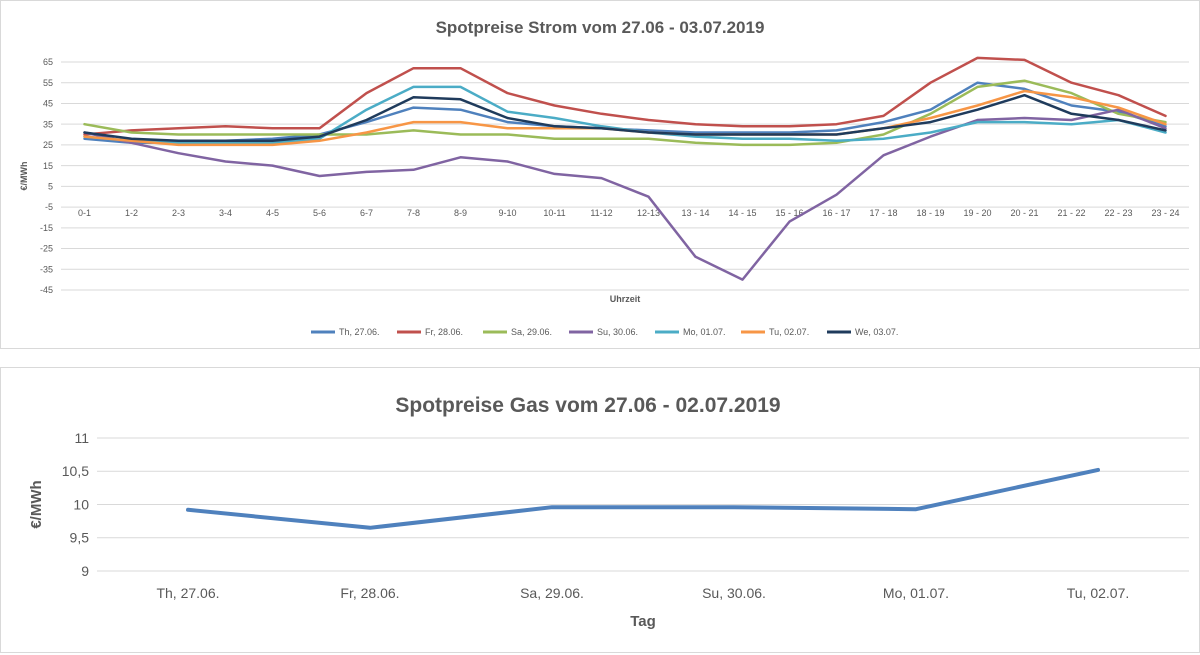 The width and height of the screenshot is (1200, 655). What do you see at coordinates (916, 593) in the screenshot?
I see `x-tick-label: Mo, 01.07.` at bounding box center [916, 593].